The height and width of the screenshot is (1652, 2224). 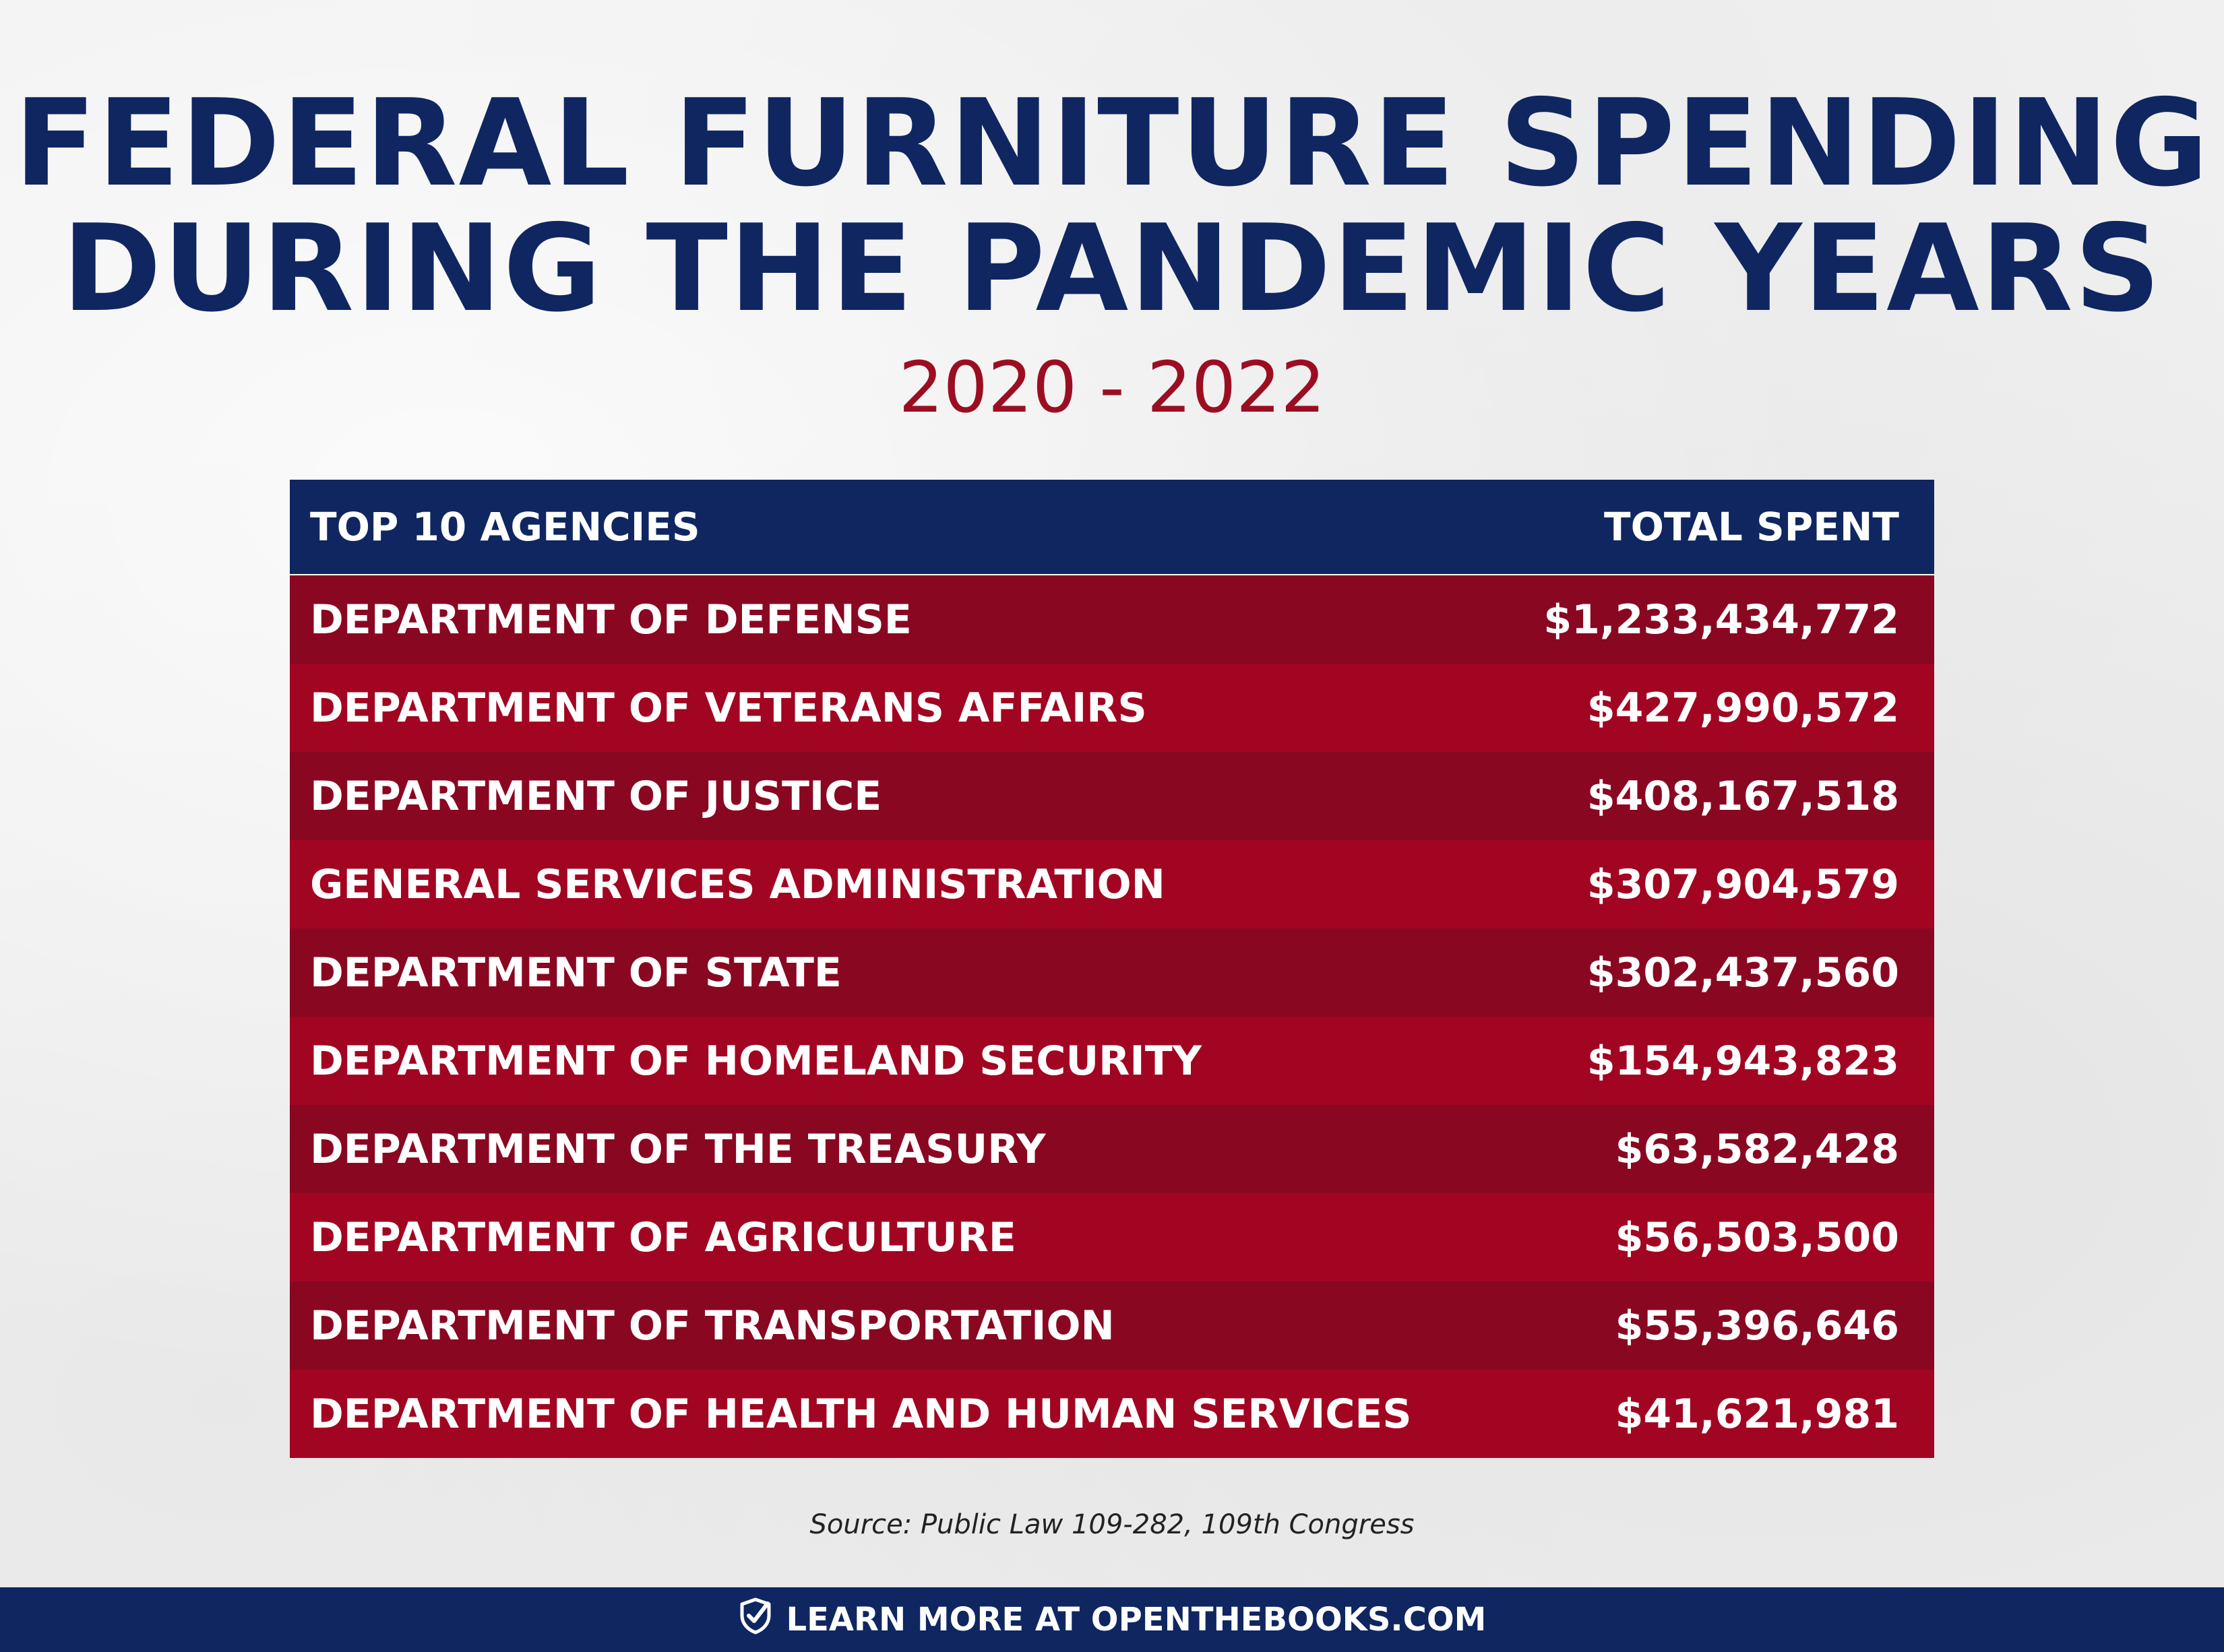 What do you see at coordinates (1112, 268) in the screenshot?
I see `title-line-2: DURING THE PANDEMIC YEARS` at bounding box center [1112, 268].